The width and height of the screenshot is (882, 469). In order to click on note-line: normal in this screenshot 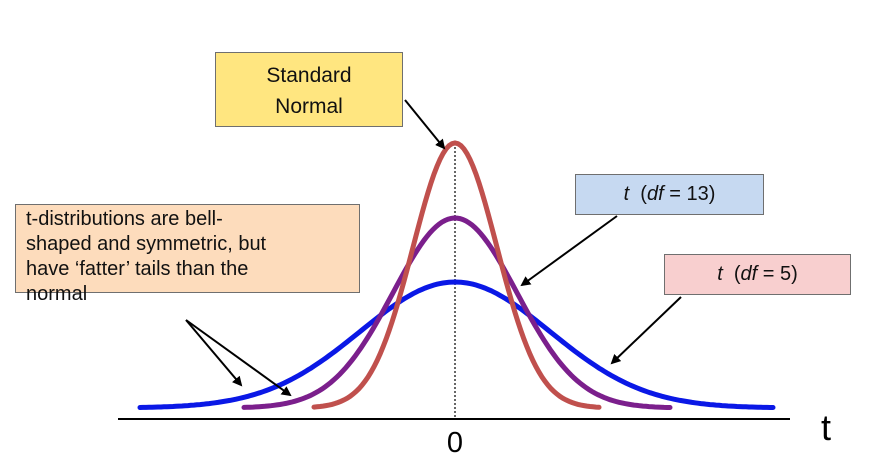, I will do `click(57, 294)`.